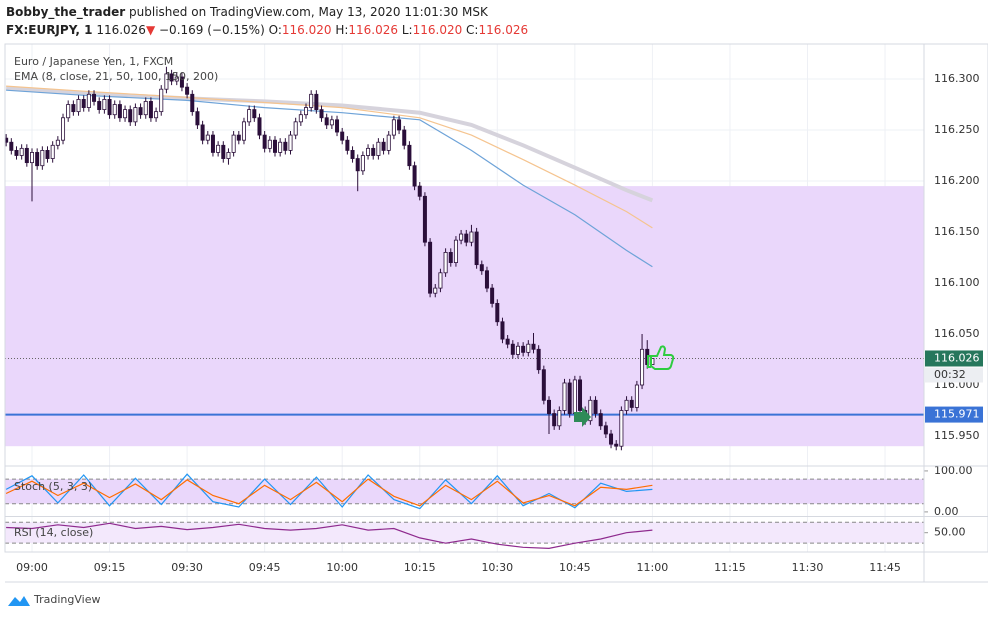 The image size is (988, 618). Describe the element at coordinates (420, 567) in the screenshot. I see `x-tick-label: 10:15` at that location.